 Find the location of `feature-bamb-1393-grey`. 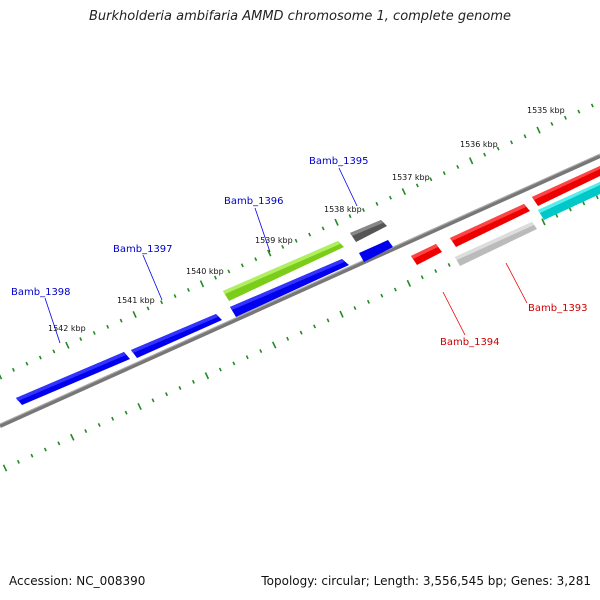

feature-bamb-1393-grey is located at coordinates (496, 244).